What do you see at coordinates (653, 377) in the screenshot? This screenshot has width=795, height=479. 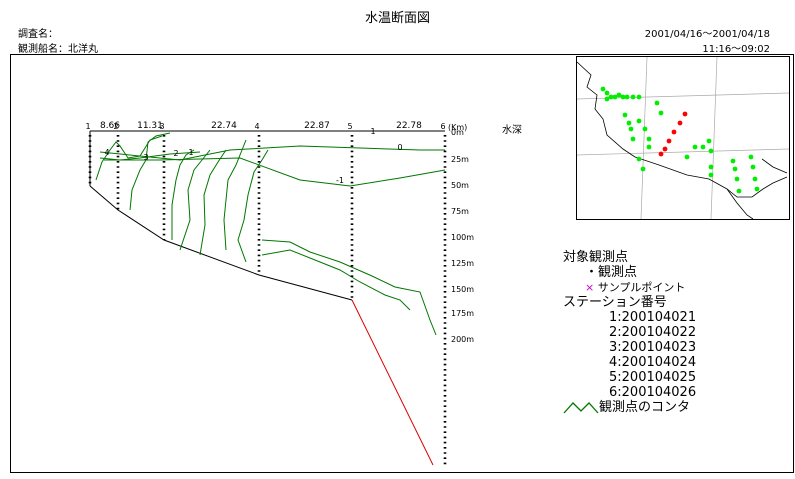 I see `legend-station-5: 5:200104025` at bounding box center [653, 377].